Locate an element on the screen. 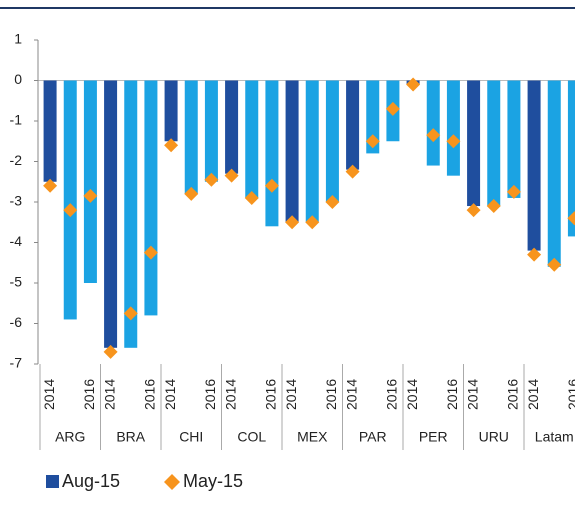  group-label: URU is located at coordinates (494, 437).